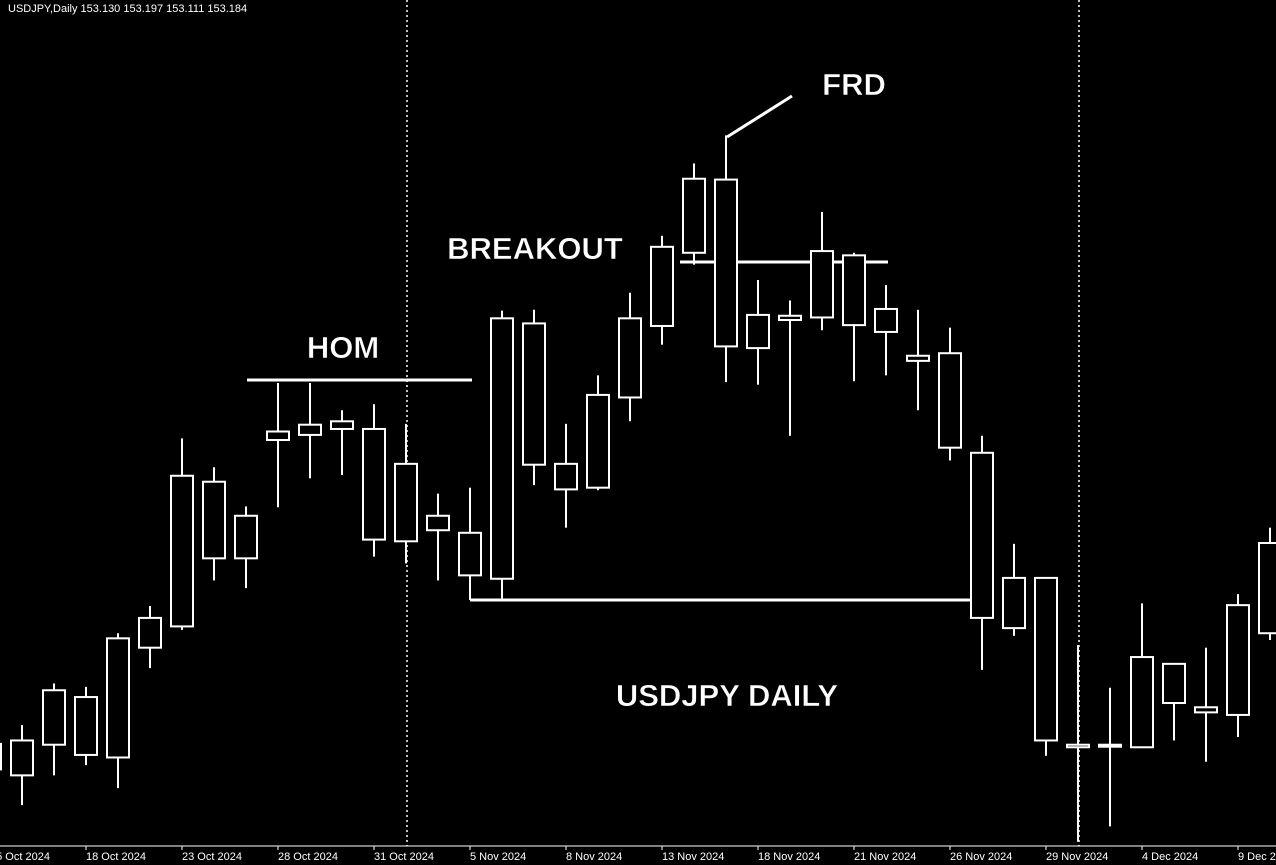 The width and height of the screenshot is (1276, 865). I want to click on x-tick-label: 31 Oct 2024, so click(404, 857).